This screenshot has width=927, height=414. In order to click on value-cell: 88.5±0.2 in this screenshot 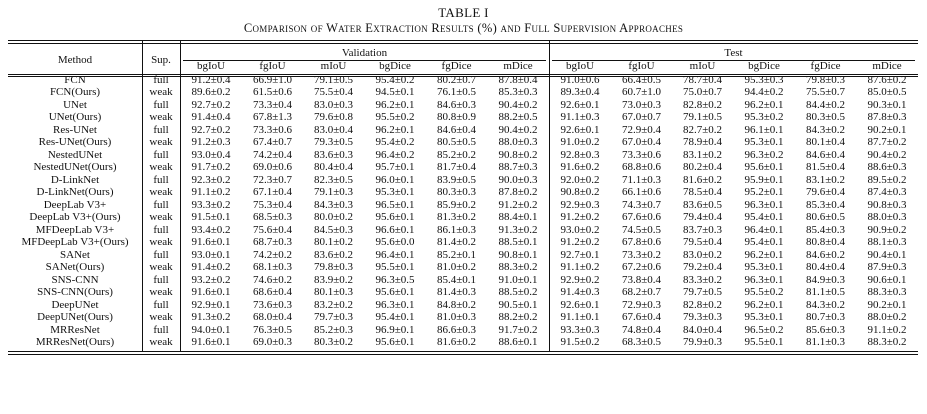, I will do `click(518, 292)`.